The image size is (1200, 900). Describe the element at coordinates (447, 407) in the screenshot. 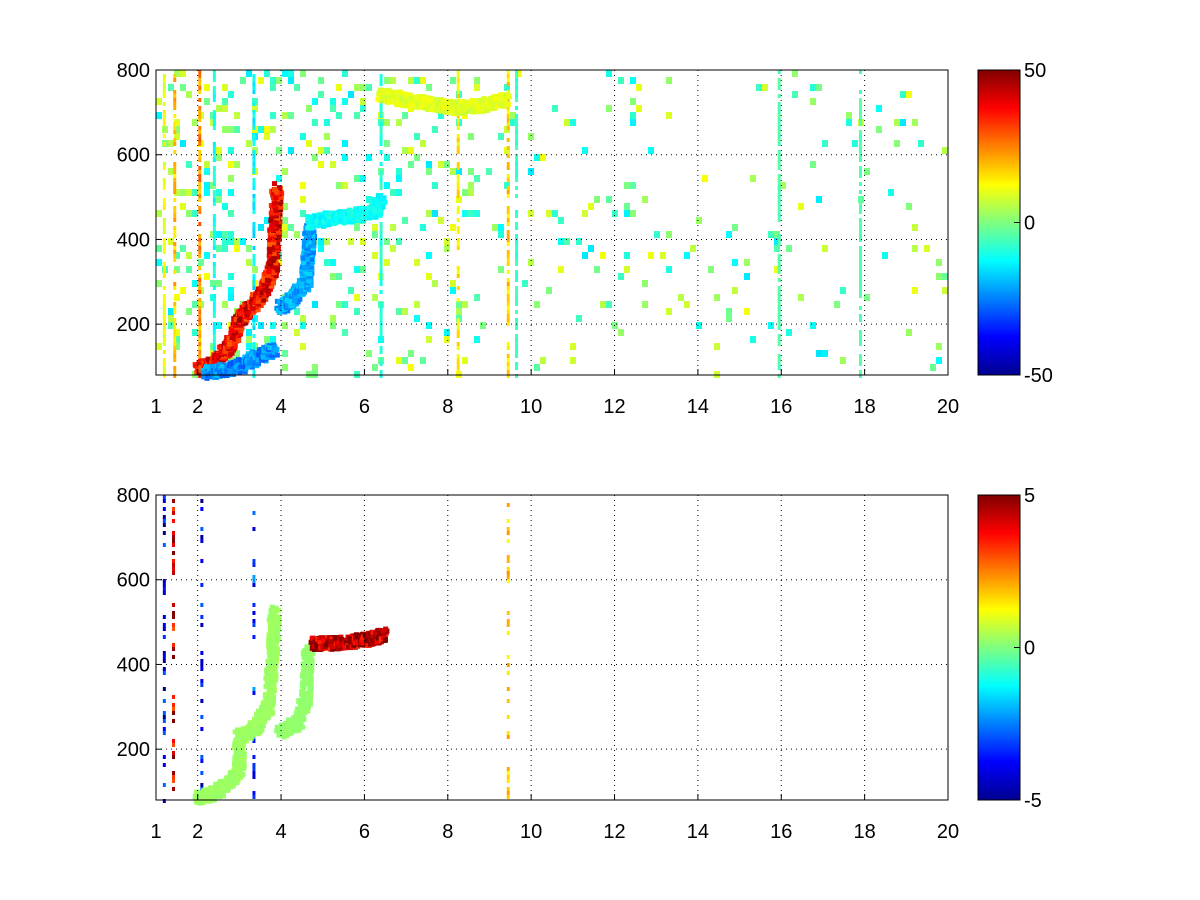

I see `x-tick-label: 8` at that location.